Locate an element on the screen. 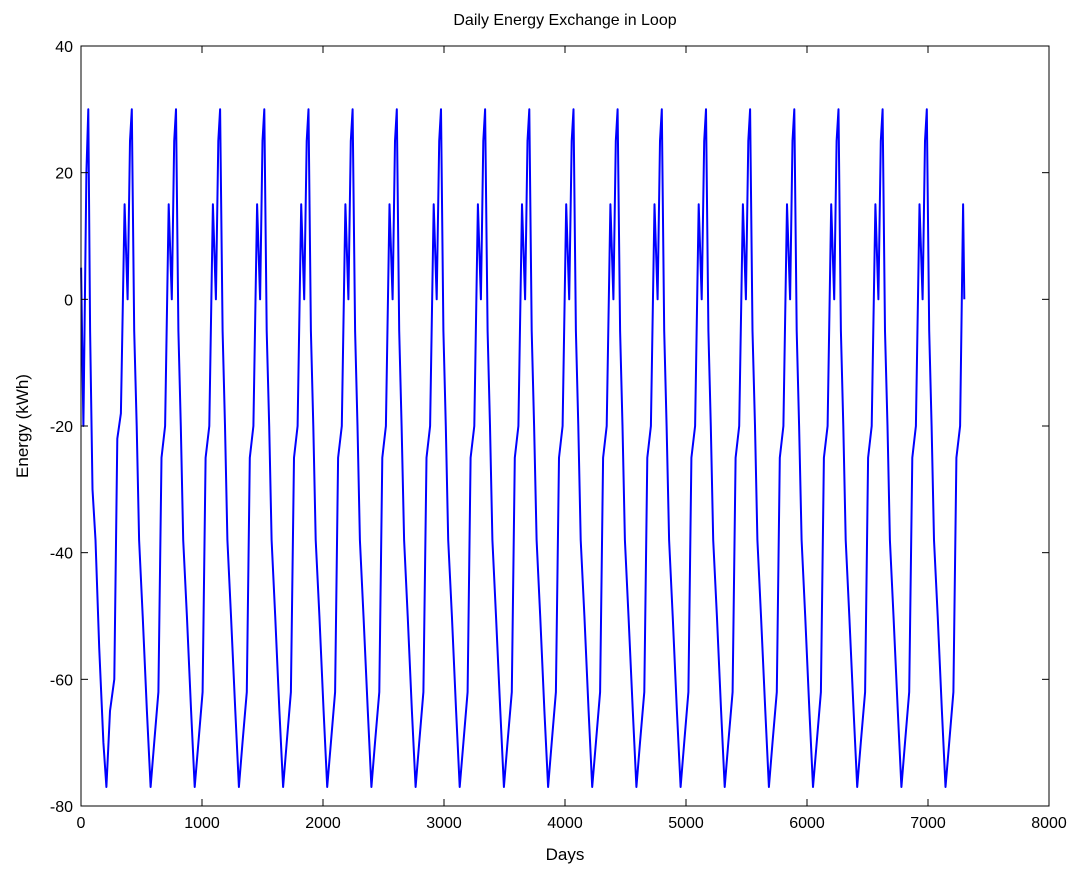 The image size is (1078, 872). x-tick-label: 0 is located at coordinates (81, 823).